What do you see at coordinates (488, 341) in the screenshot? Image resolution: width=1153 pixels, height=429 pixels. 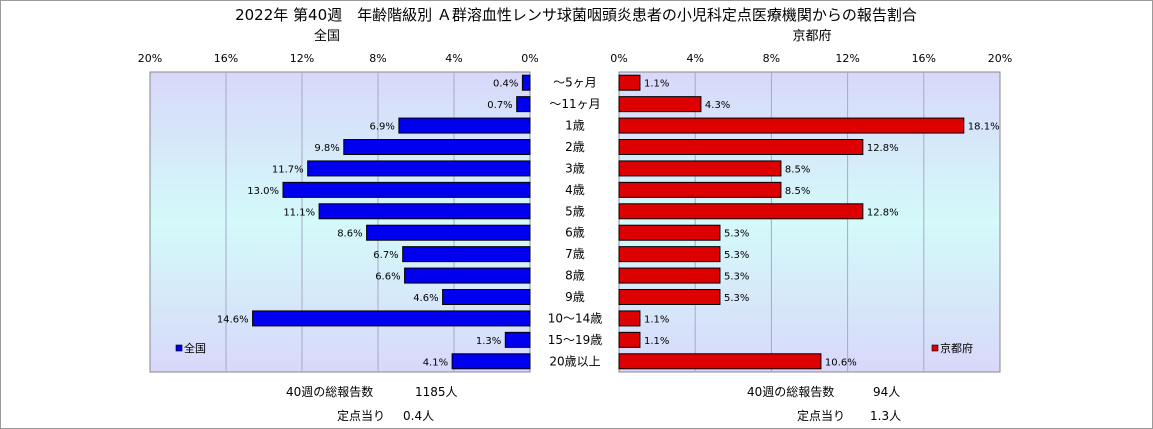 I see `left-bar-label: 1.3%` at bounding box center [488, 341].